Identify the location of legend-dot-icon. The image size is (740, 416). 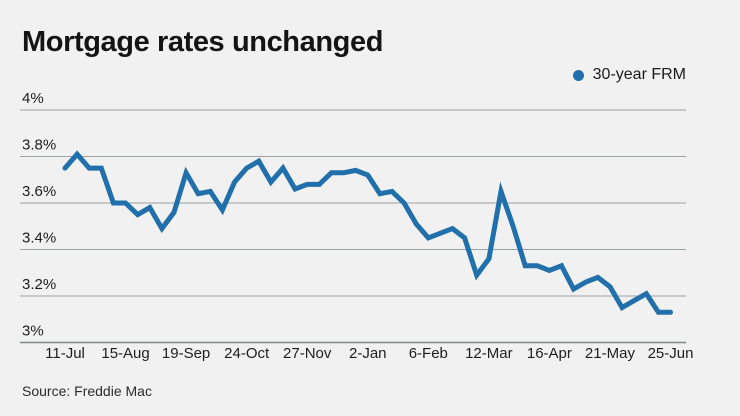
(578, 75).